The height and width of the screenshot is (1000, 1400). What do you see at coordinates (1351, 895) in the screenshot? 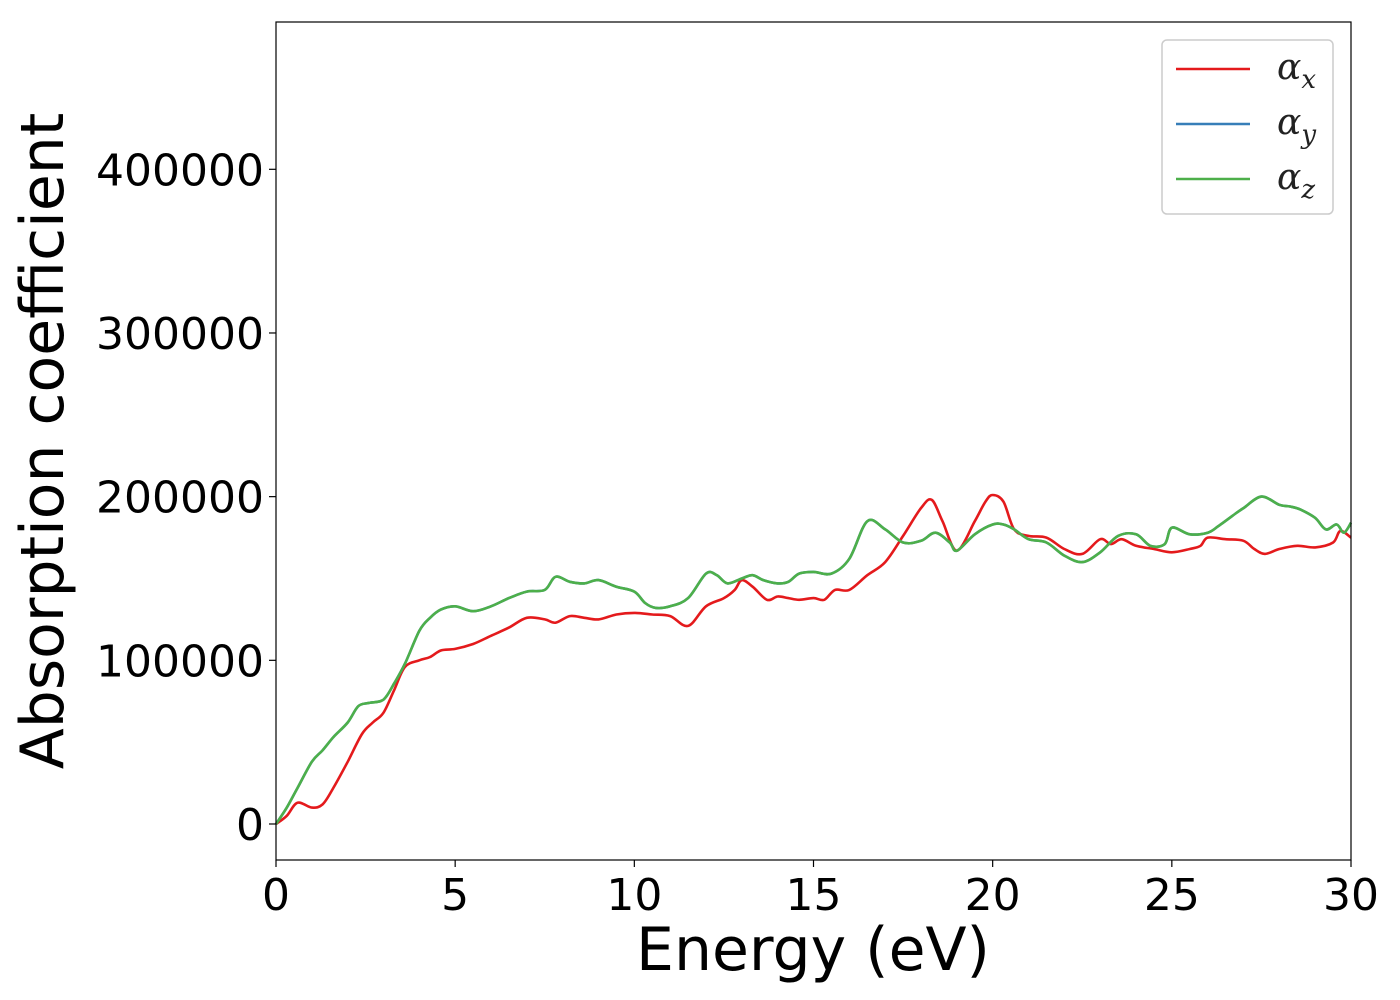
I see `x-tick-label: 30` at bounding box center [1351, 895].